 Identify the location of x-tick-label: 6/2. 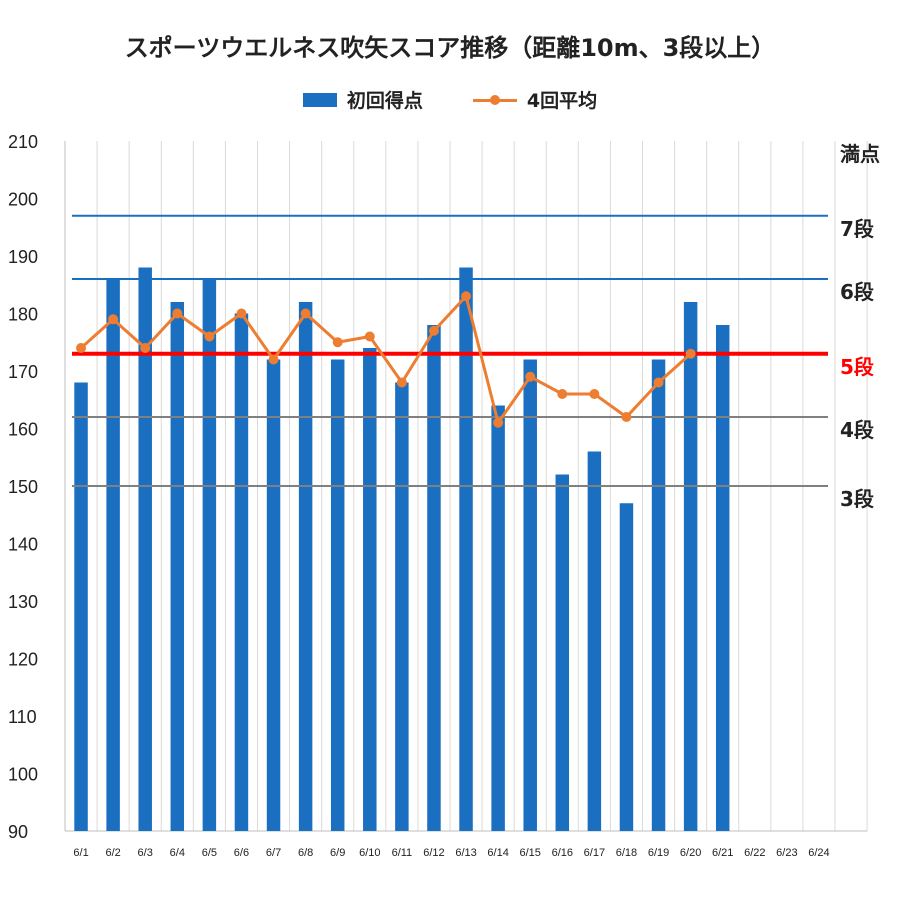
(112, 853).